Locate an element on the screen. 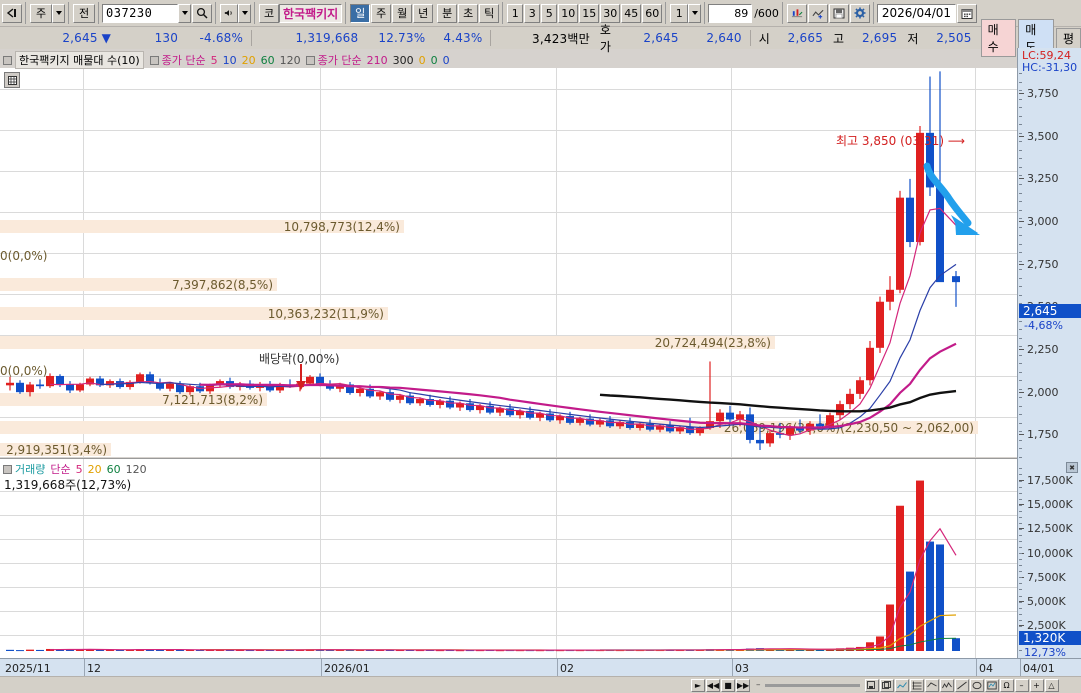 The image size is (1081, 693). period-select-group: 주 is located at coordinates (45, 13).